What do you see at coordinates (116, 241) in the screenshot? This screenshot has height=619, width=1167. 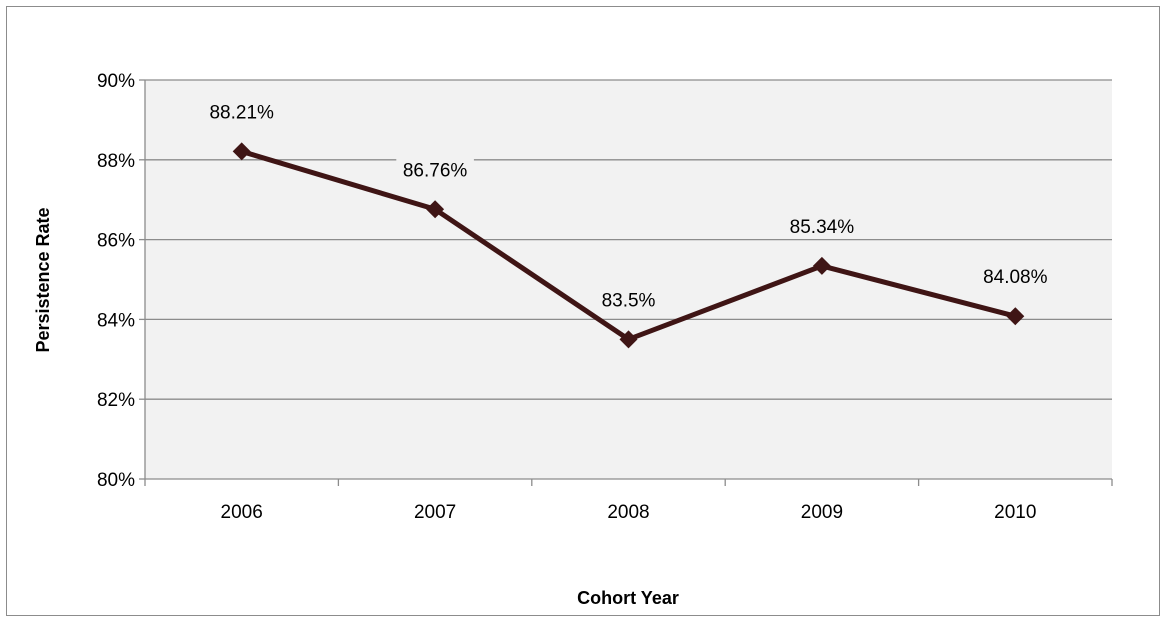 I see `y-tick-label-86: 86%` at bounding box center [116, 241].